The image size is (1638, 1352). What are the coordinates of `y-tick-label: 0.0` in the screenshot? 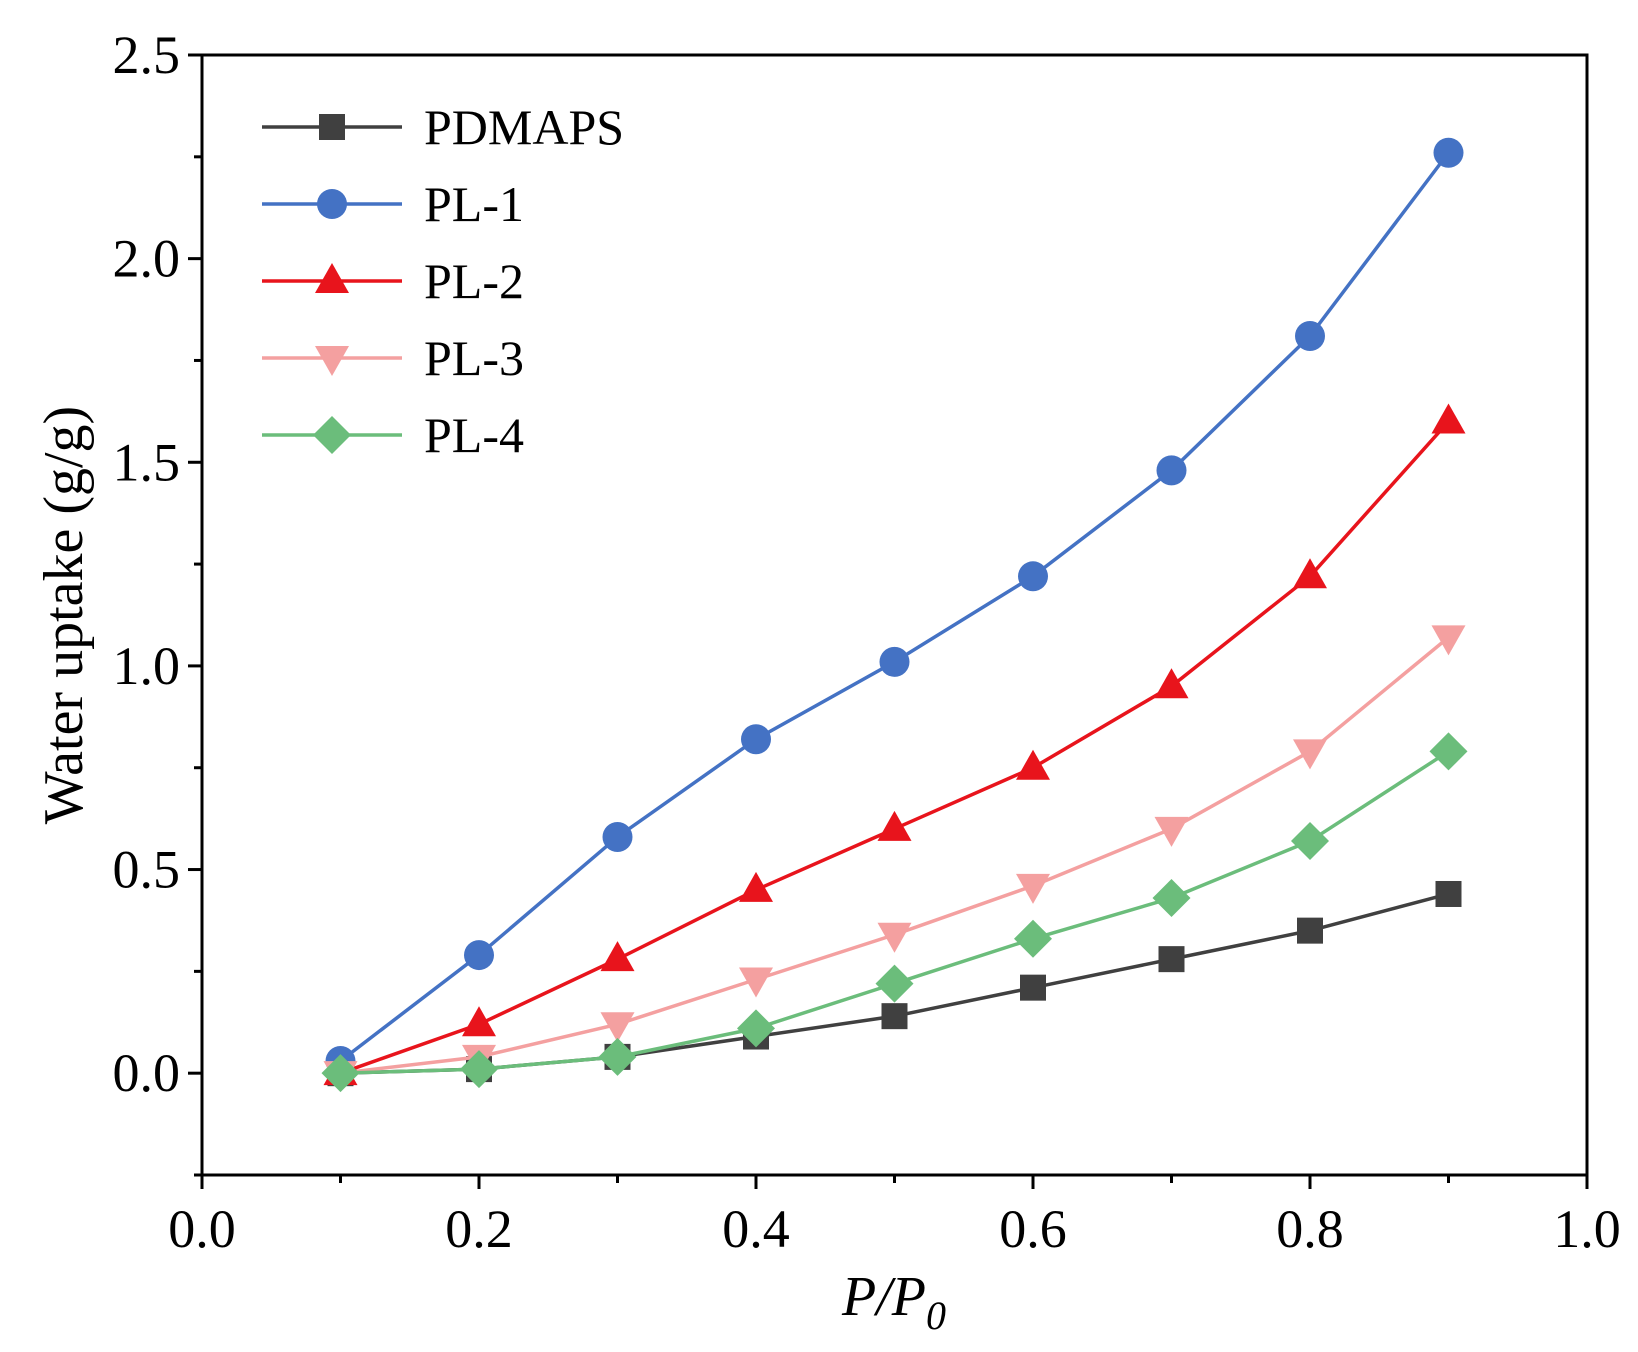 It's located at (147, 1073).